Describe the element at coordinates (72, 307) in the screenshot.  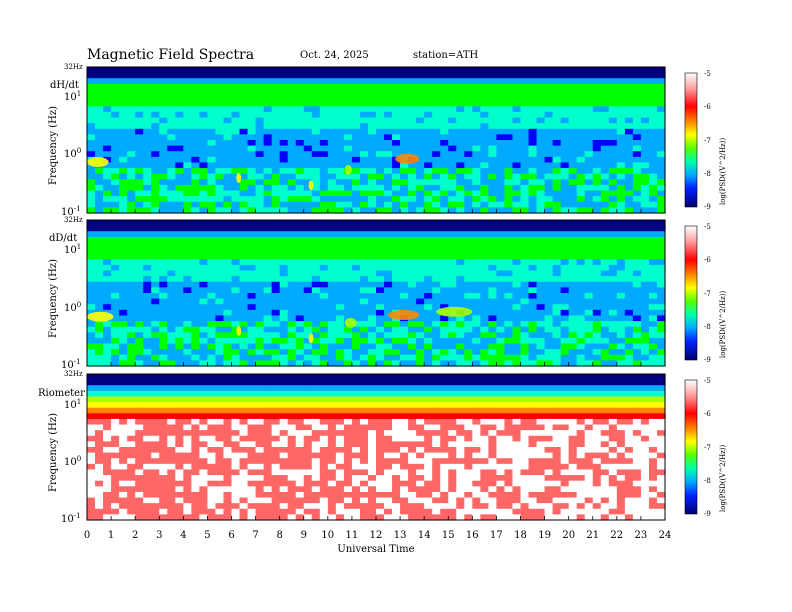
I see `y-tick-dddt-0: 100` at that location.